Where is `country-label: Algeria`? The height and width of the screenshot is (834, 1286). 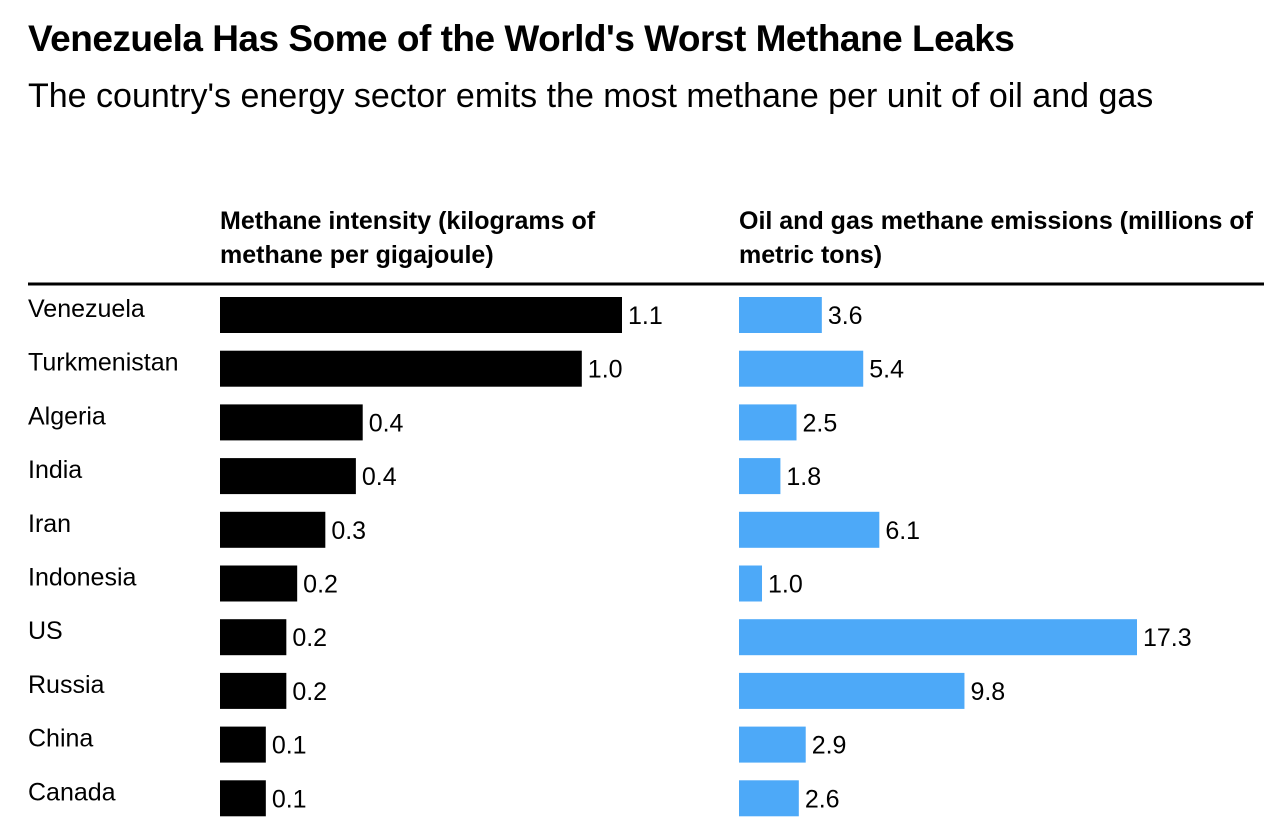 country-label: Algeria is located at coordinates (67, 416).